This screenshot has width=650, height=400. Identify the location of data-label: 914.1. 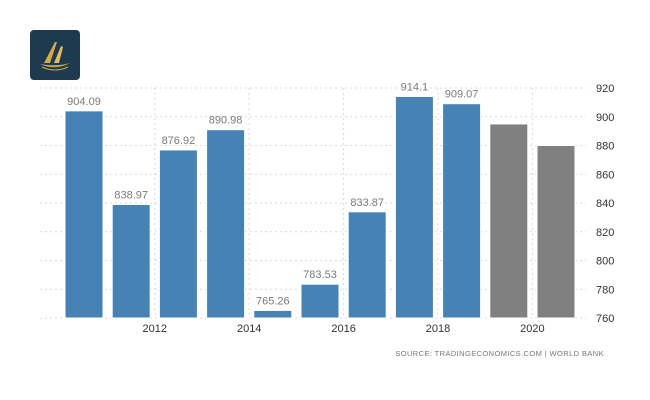
(415, 87).